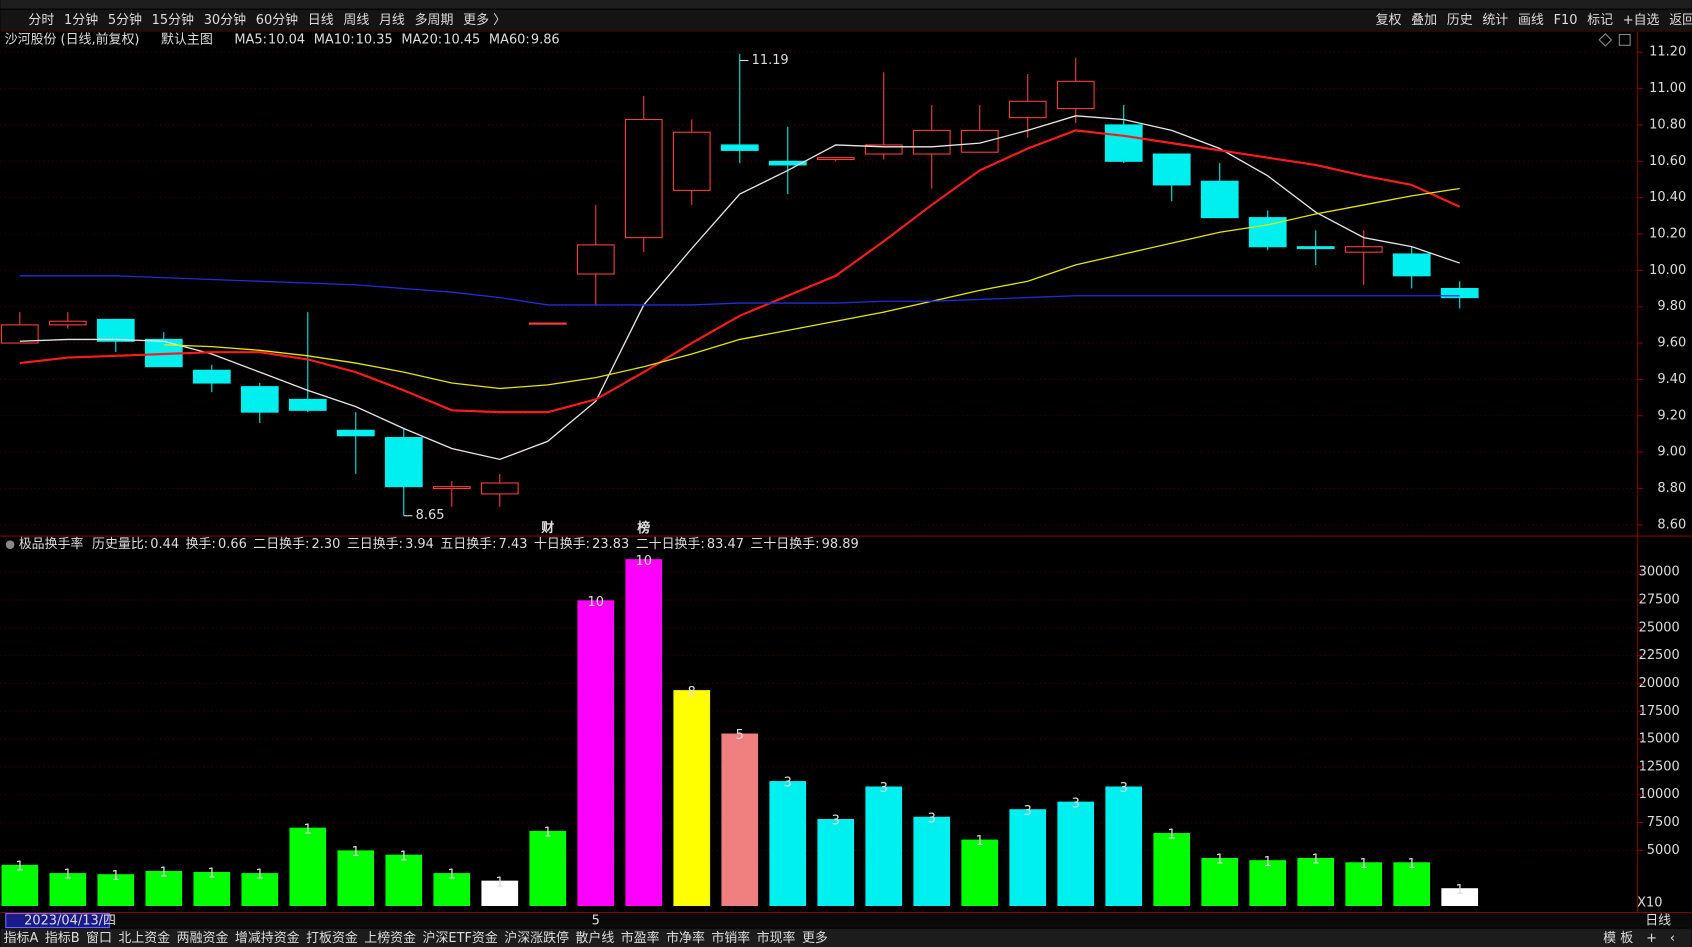  I want to click on tab: 窗口, so click(99, 938).